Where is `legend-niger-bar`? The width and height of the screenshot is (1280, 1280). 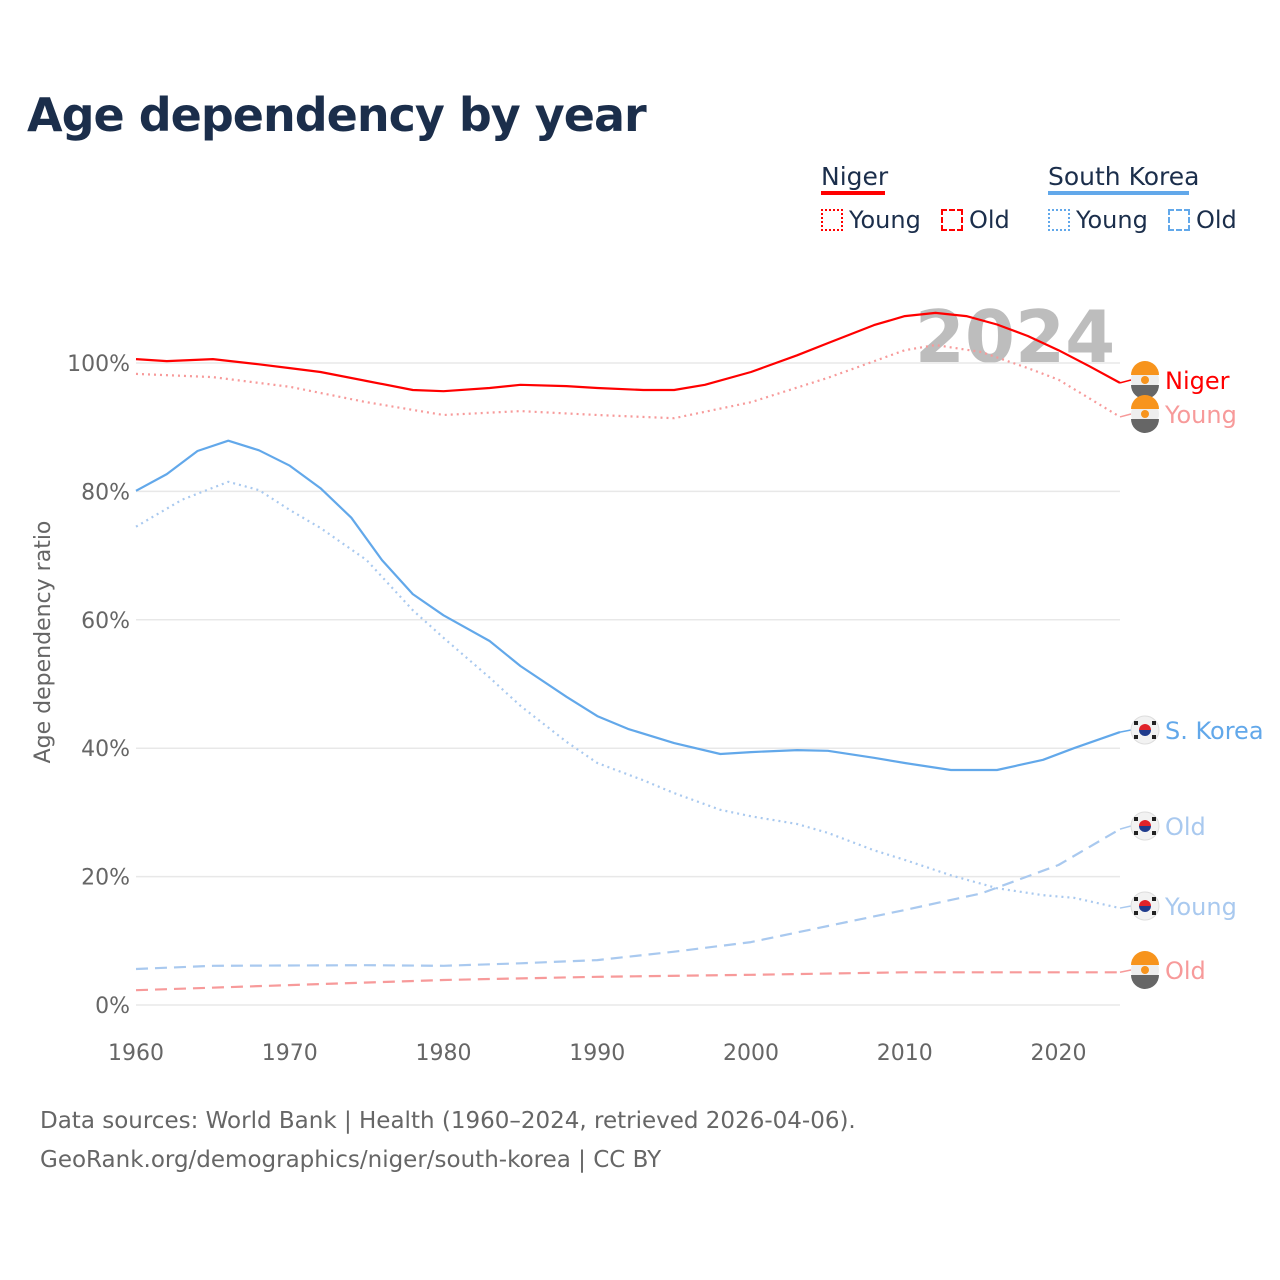 legend-niger-bar is located at coordinates (853, 193).